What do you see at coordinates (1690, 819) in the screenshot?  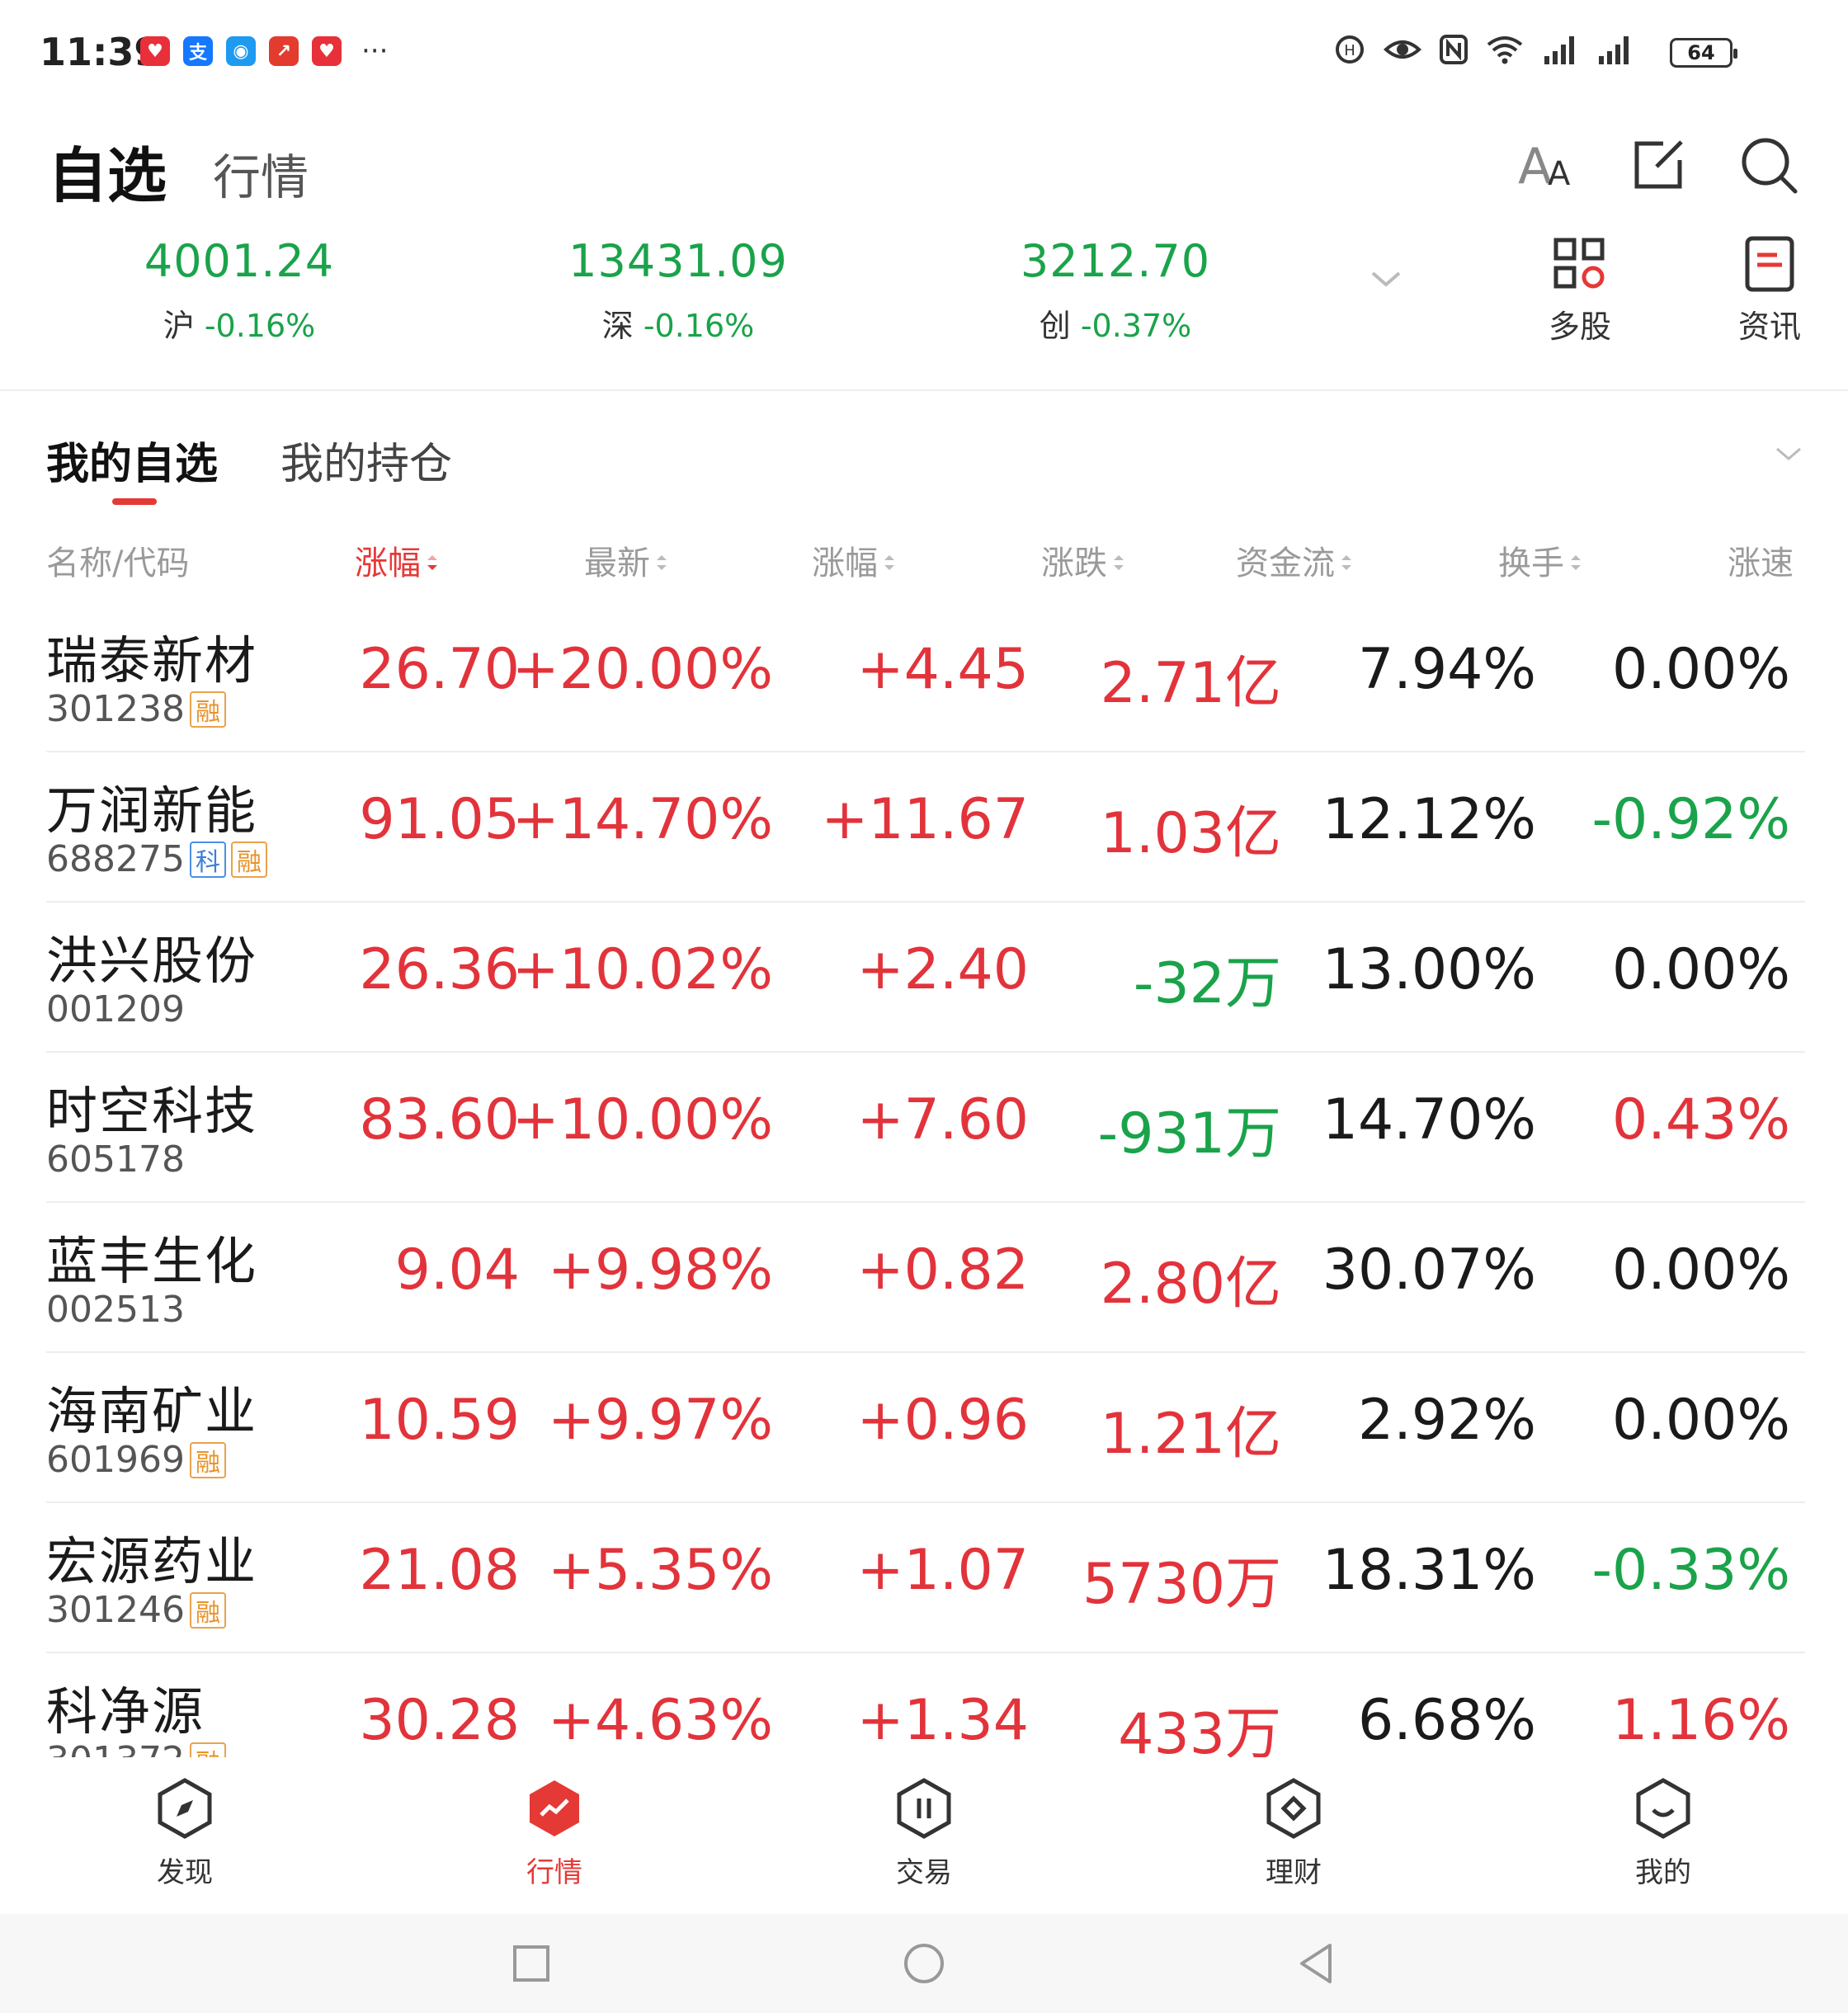 I see `cell-speed: -0.92%` at bounding box center [1690, 819].